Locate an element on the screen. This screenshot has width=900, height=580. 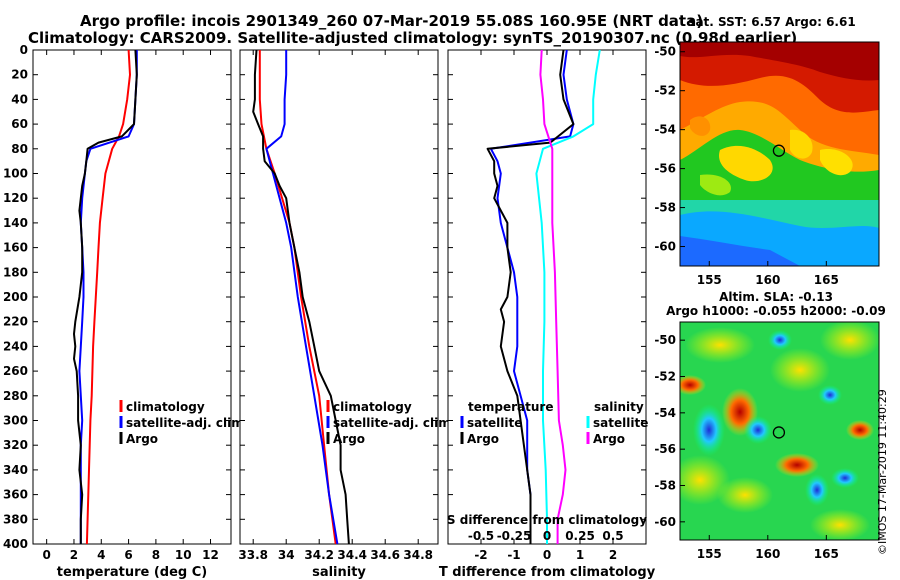
legend-t-argo: Argo is located at coordinates (483, 439).